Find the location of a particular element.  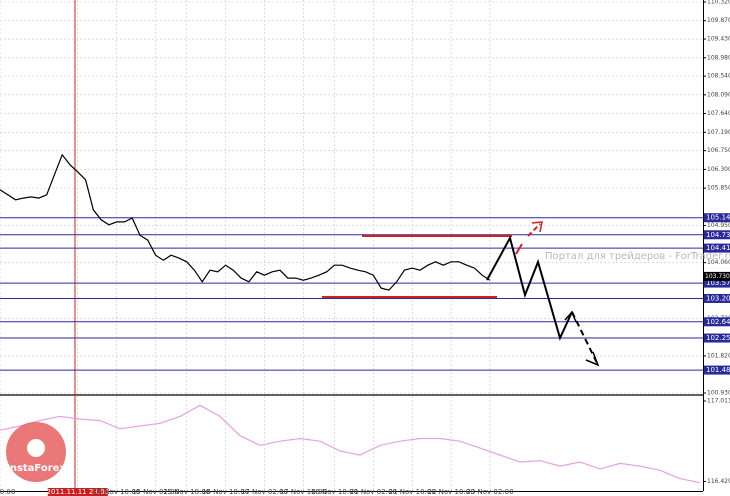

level-label: 102.25 is located at coordinates (718, 338).